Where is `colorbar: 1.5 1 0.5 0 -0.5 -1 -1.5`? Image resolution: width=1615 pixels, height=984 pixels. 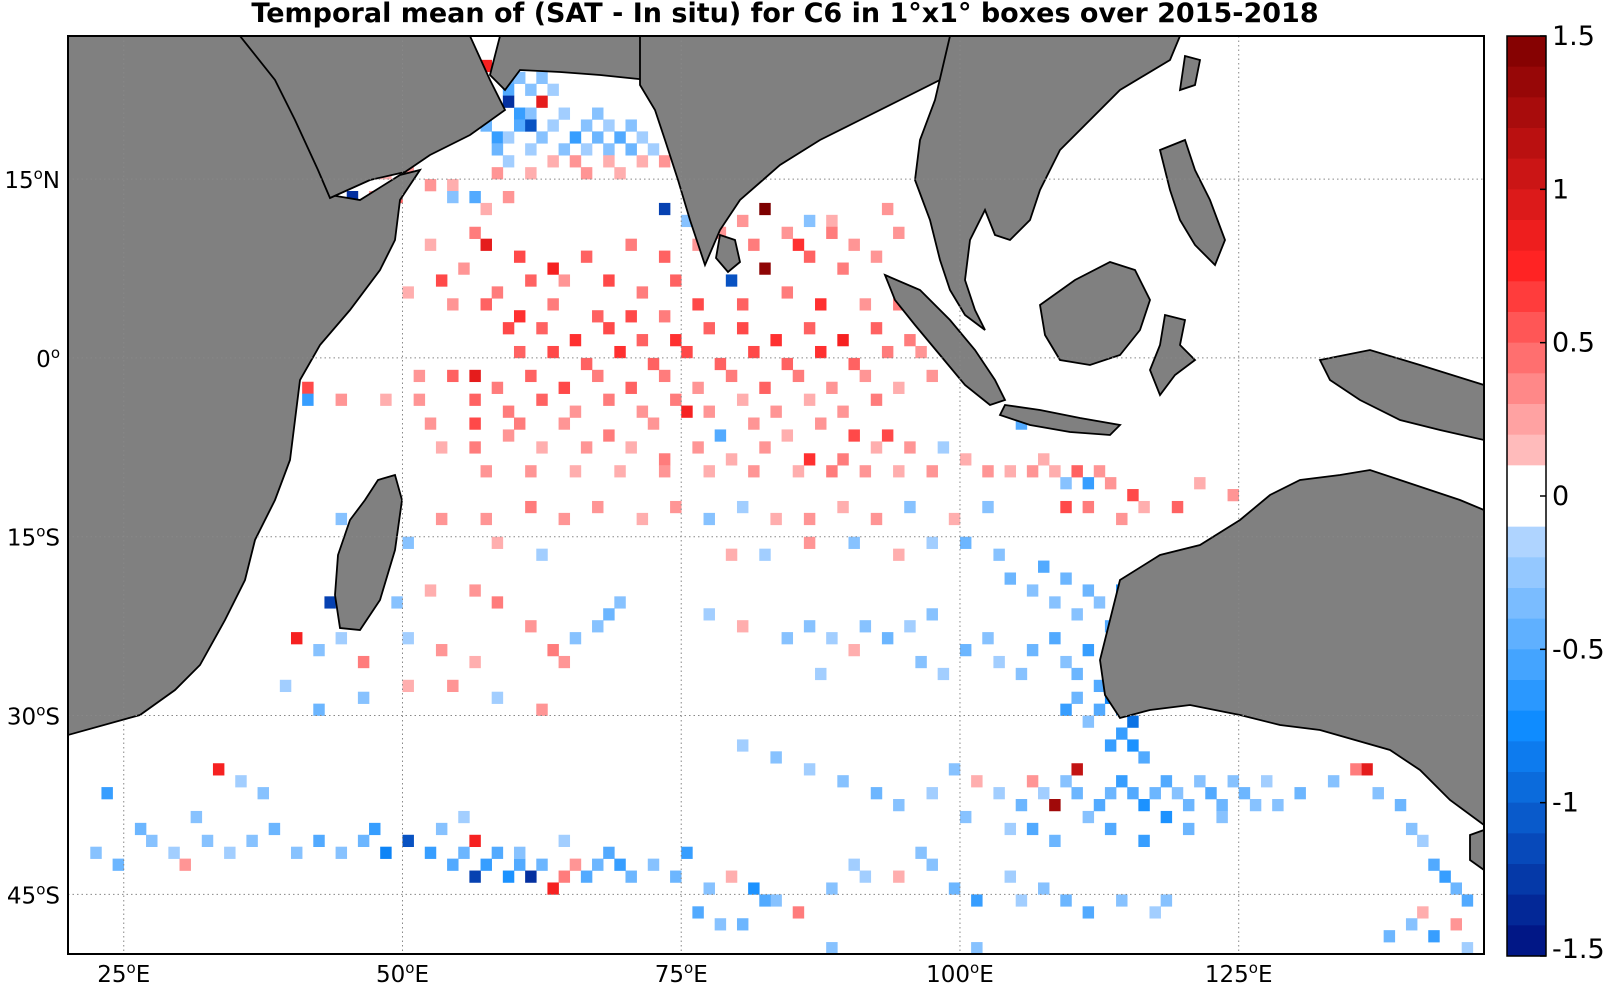 colorbar: 1.5 1 0.5 0 -0.5 -1 -1.5 is located at coordinates (1555, 493).